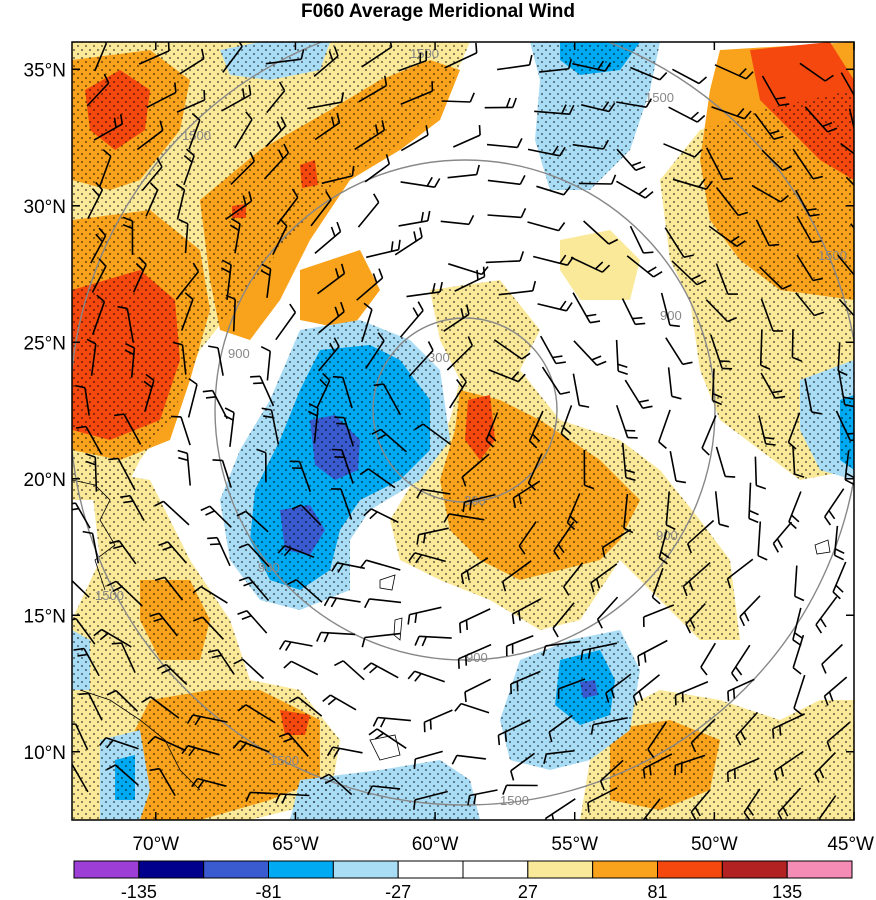 The height and width of the screenshot is (900, 876). I want to click on colorbar-swatch, so click(560, 869).